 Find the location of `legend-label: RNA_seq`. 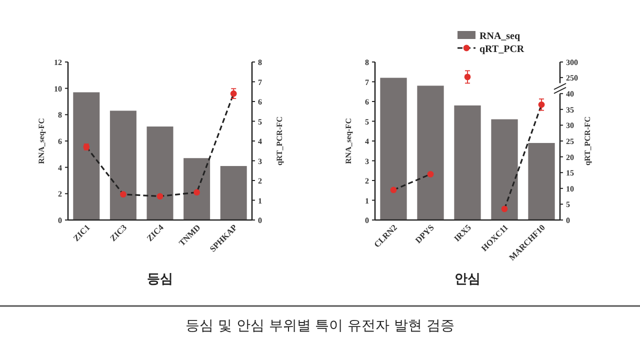

legend-label: RNA_seq is located at coordinates (500, 36).